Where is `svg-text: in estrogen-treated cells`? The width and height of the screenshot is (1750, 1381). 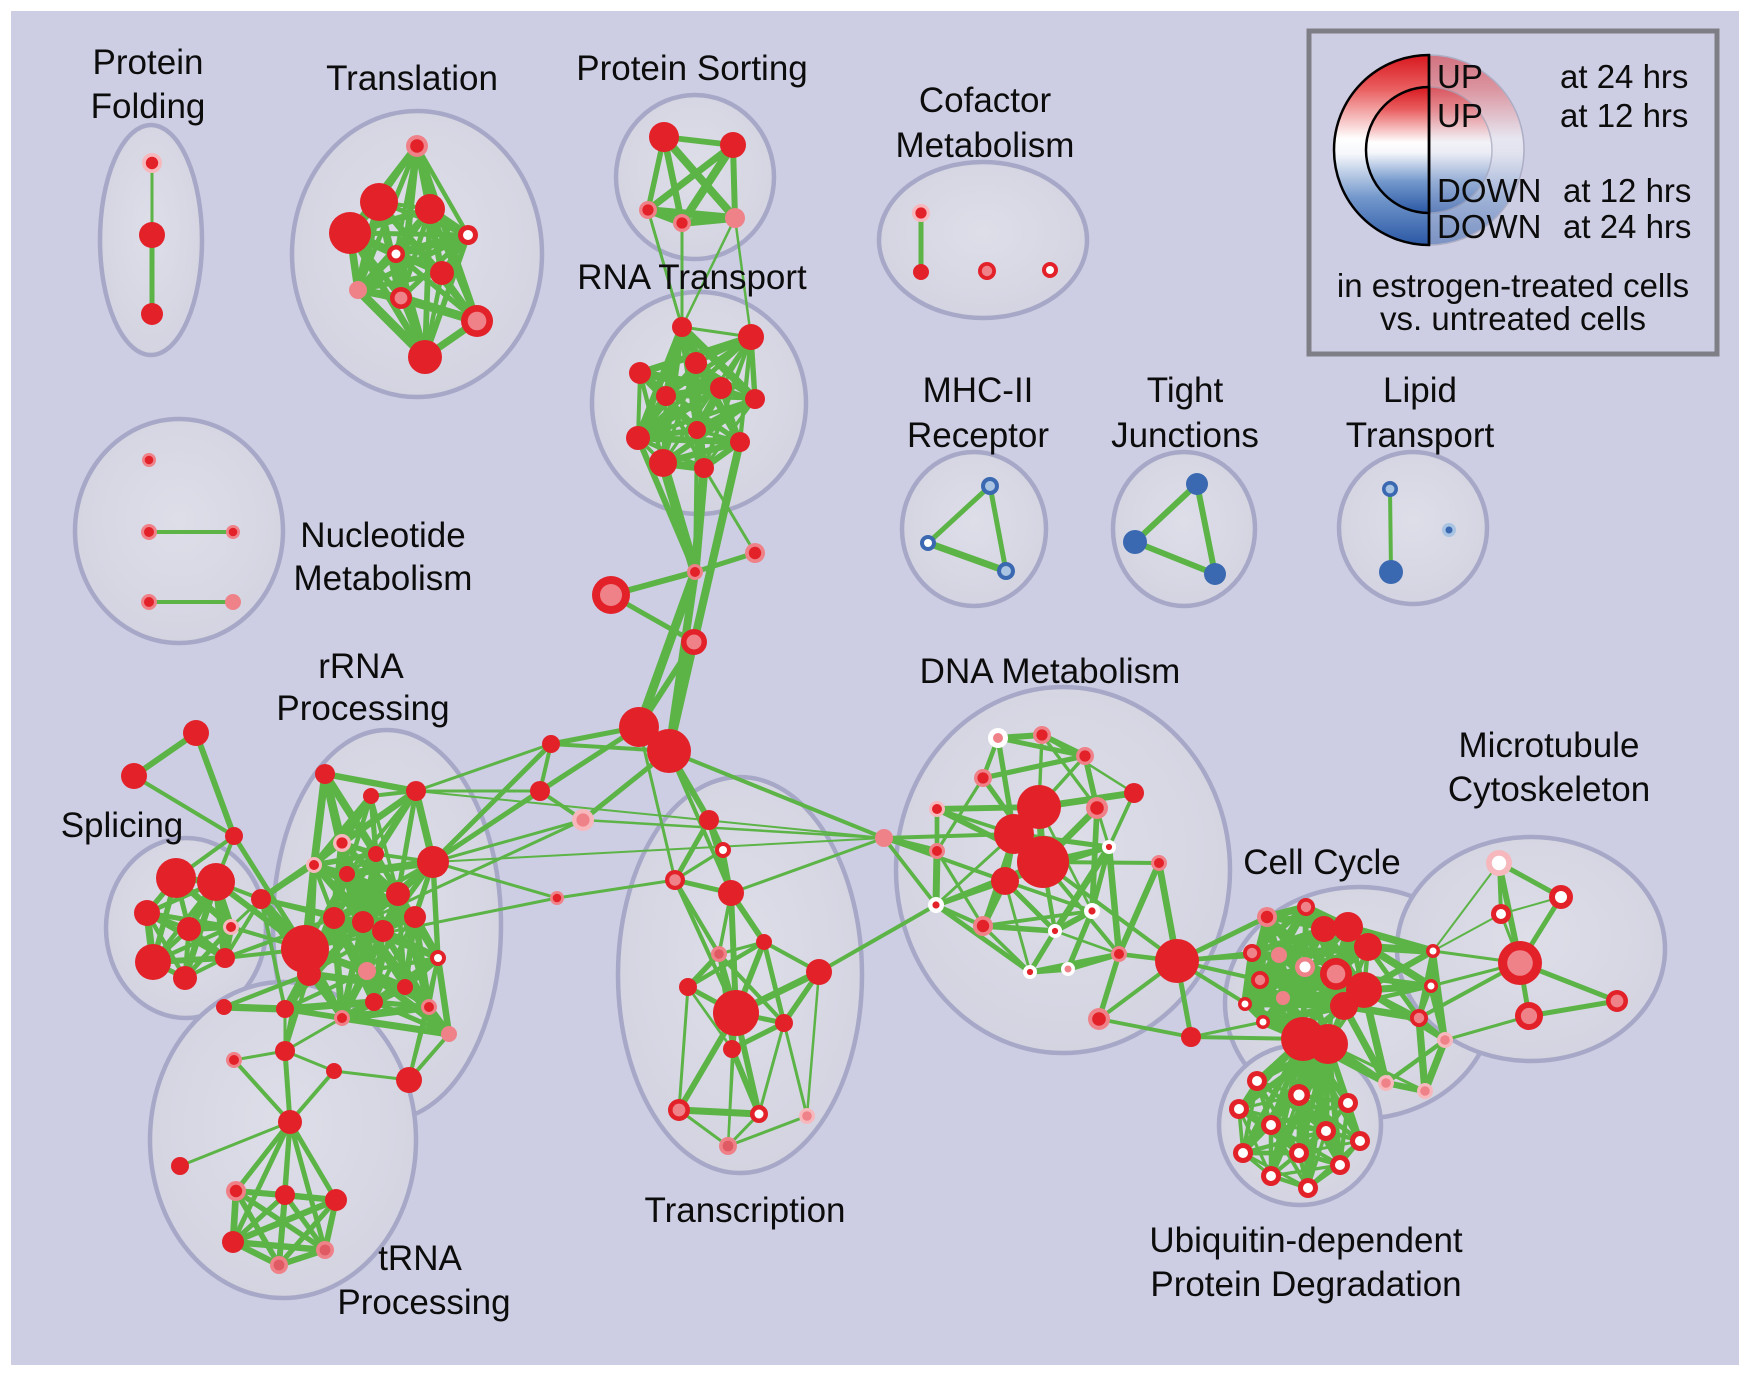 svg-text: in estrogen-treated cells is located at coordinates (1513, 285).